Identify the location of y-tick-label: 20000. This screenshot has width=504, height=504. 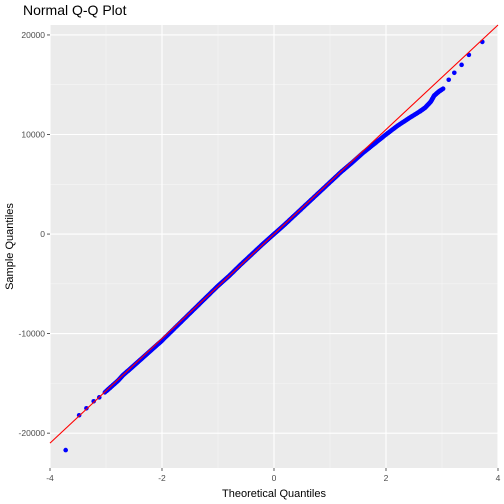
(33, 35).